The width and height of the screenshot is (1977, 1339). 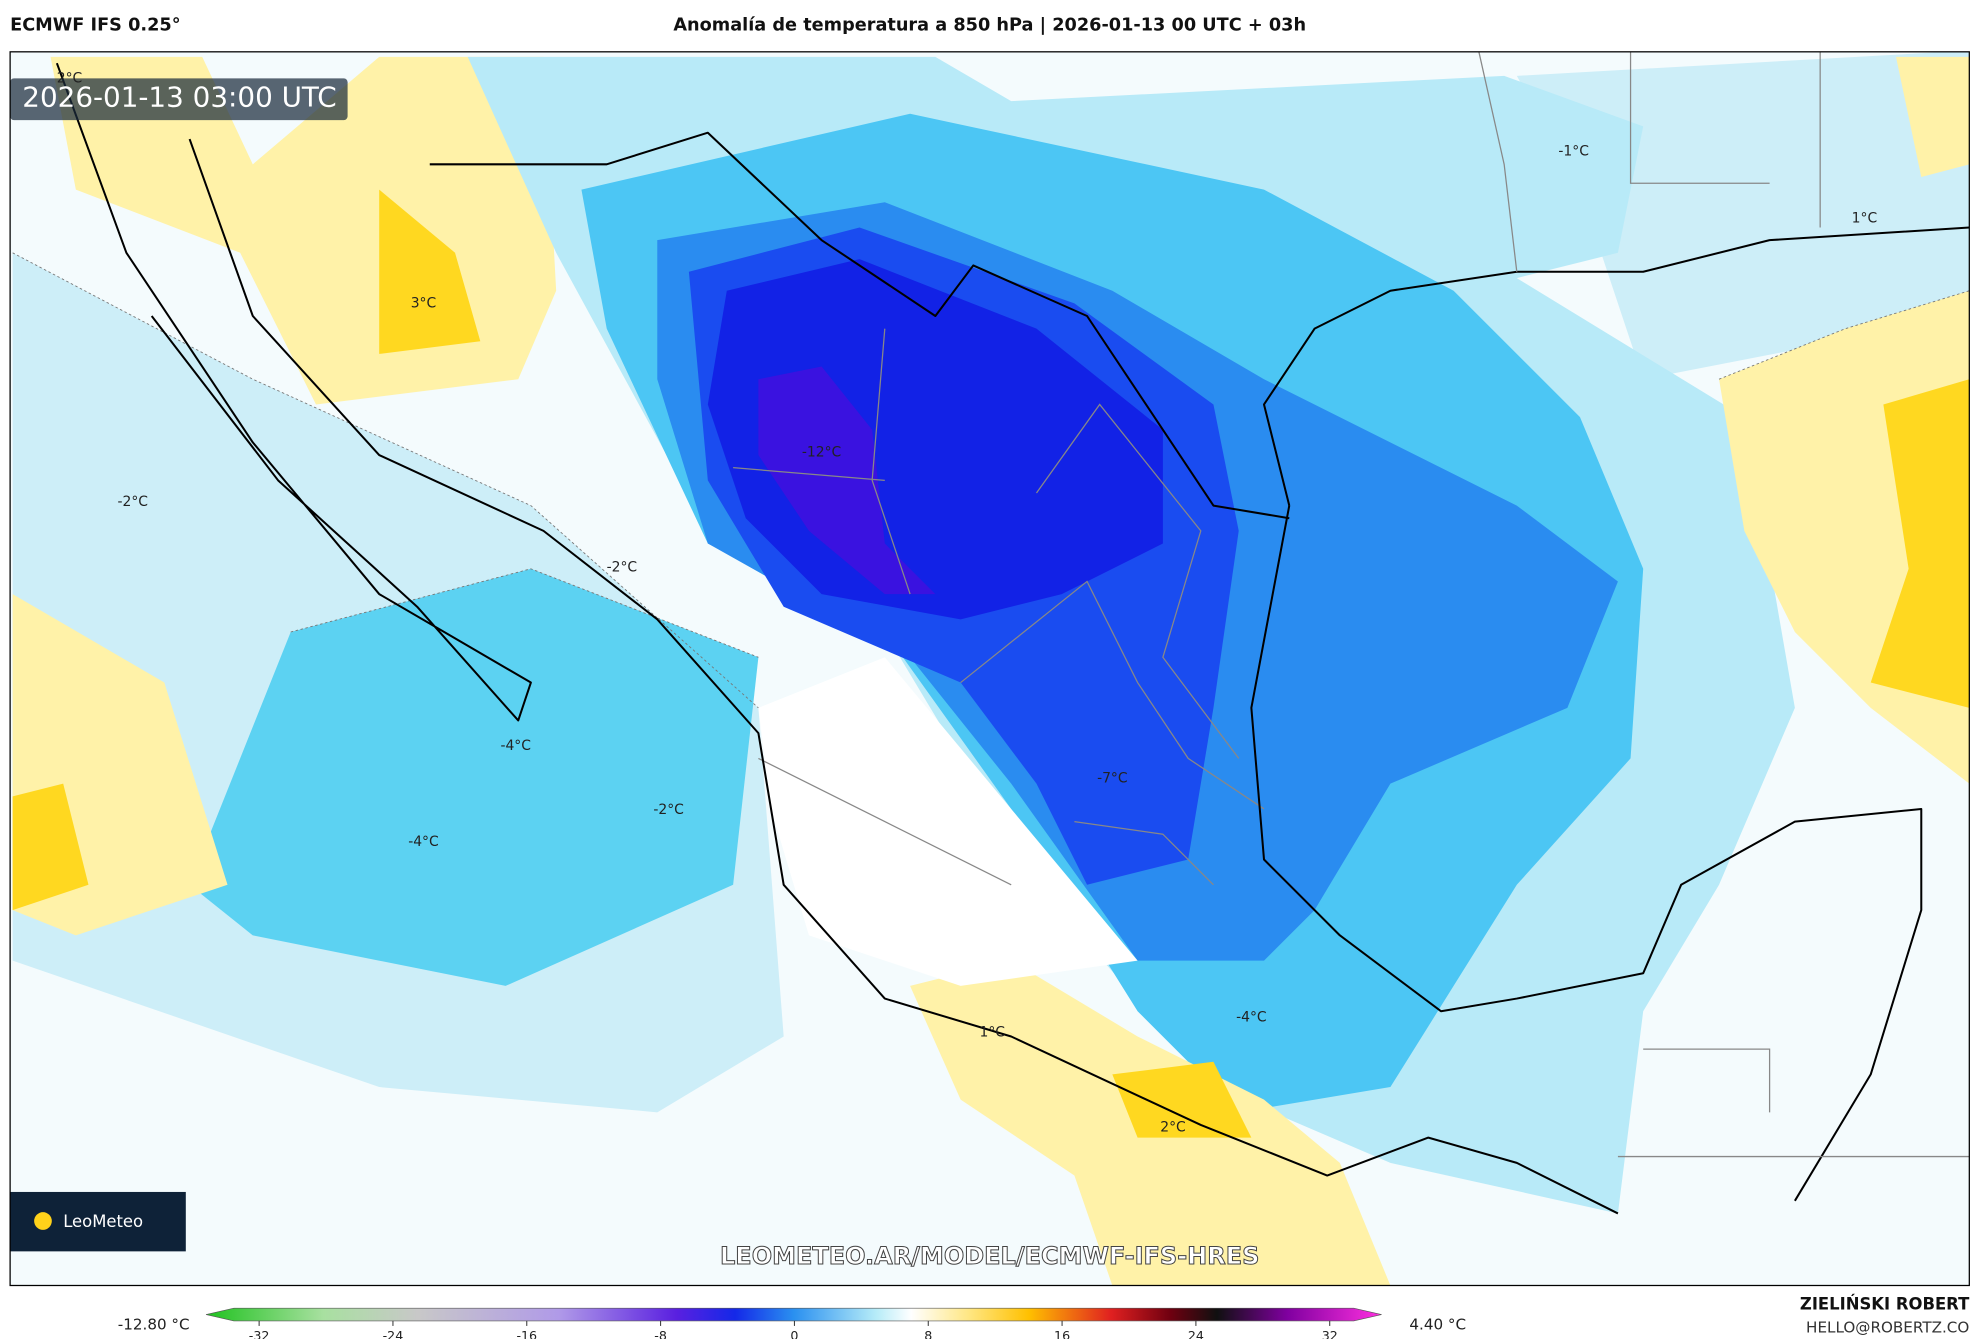 I want to click on colorbar-ticks: -32 -24 -16 -8 0 8 16 24 32, so click(x=793, y=1329).